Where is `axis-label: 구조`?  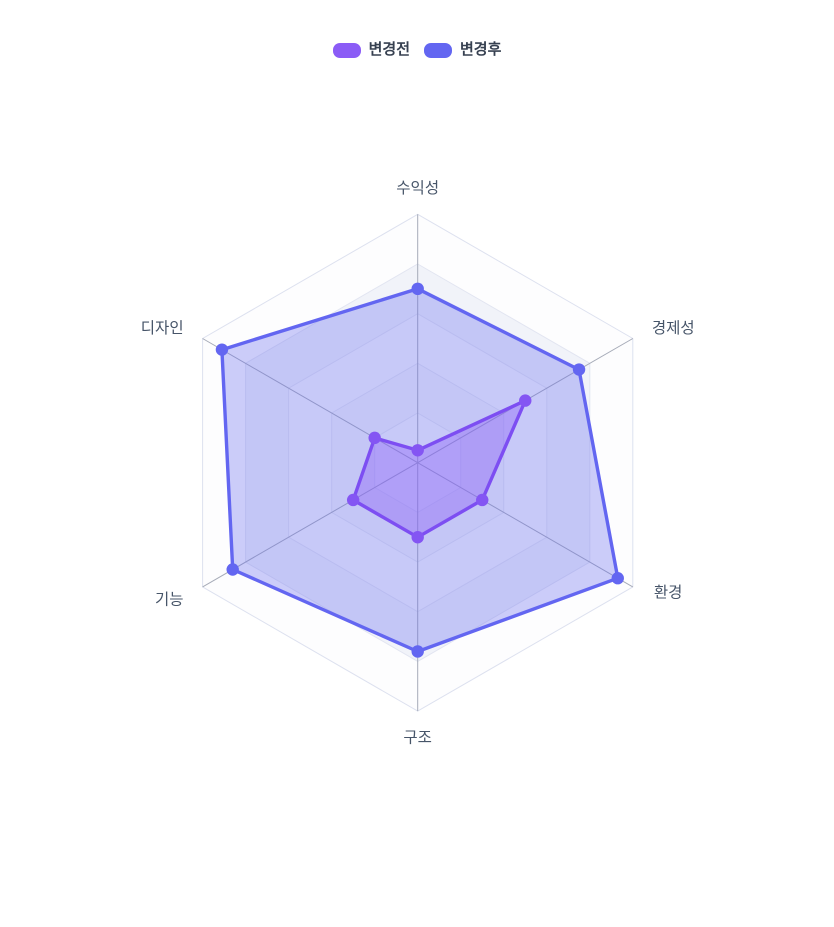
axis-label: 구조 is located at coordinates (417, 738).